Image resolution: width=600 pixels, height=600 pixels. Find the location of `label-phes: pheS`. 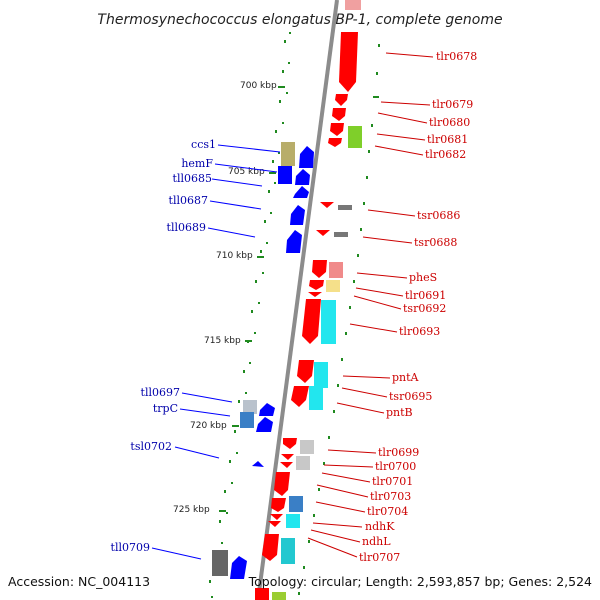

label-phes: pheS is located at coordinates (423, 277).